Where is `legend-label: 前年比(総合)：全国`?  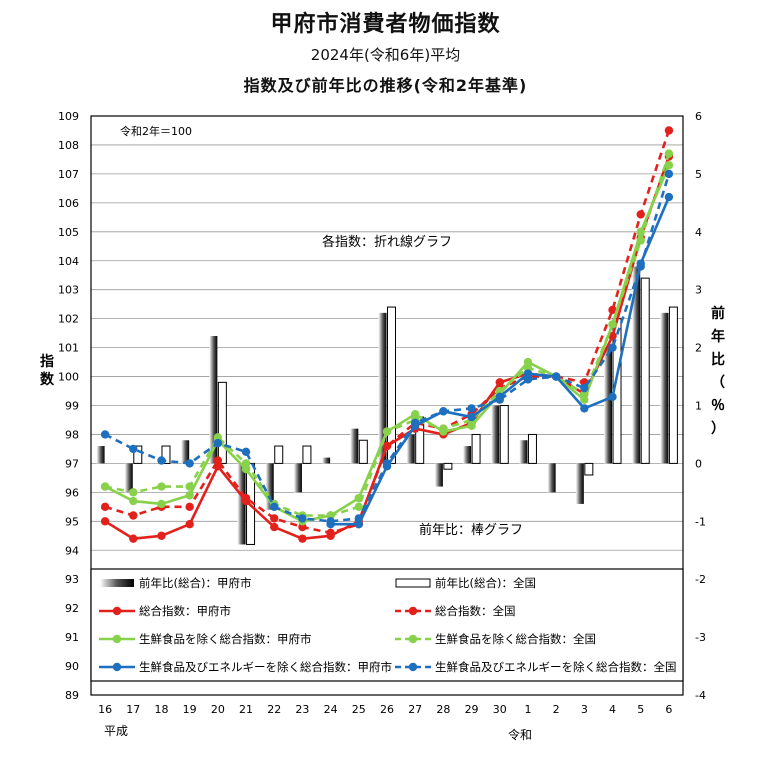
legend-label: 前年比(総合)：全国 is located at coordinates (485, 583).